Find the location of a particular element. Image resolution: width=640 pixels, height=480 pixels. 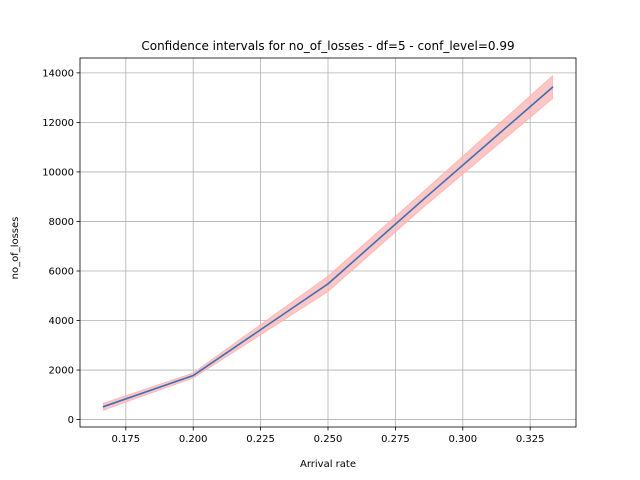

x-axis-label: Arrival rate is located at coordinates (328, 464).